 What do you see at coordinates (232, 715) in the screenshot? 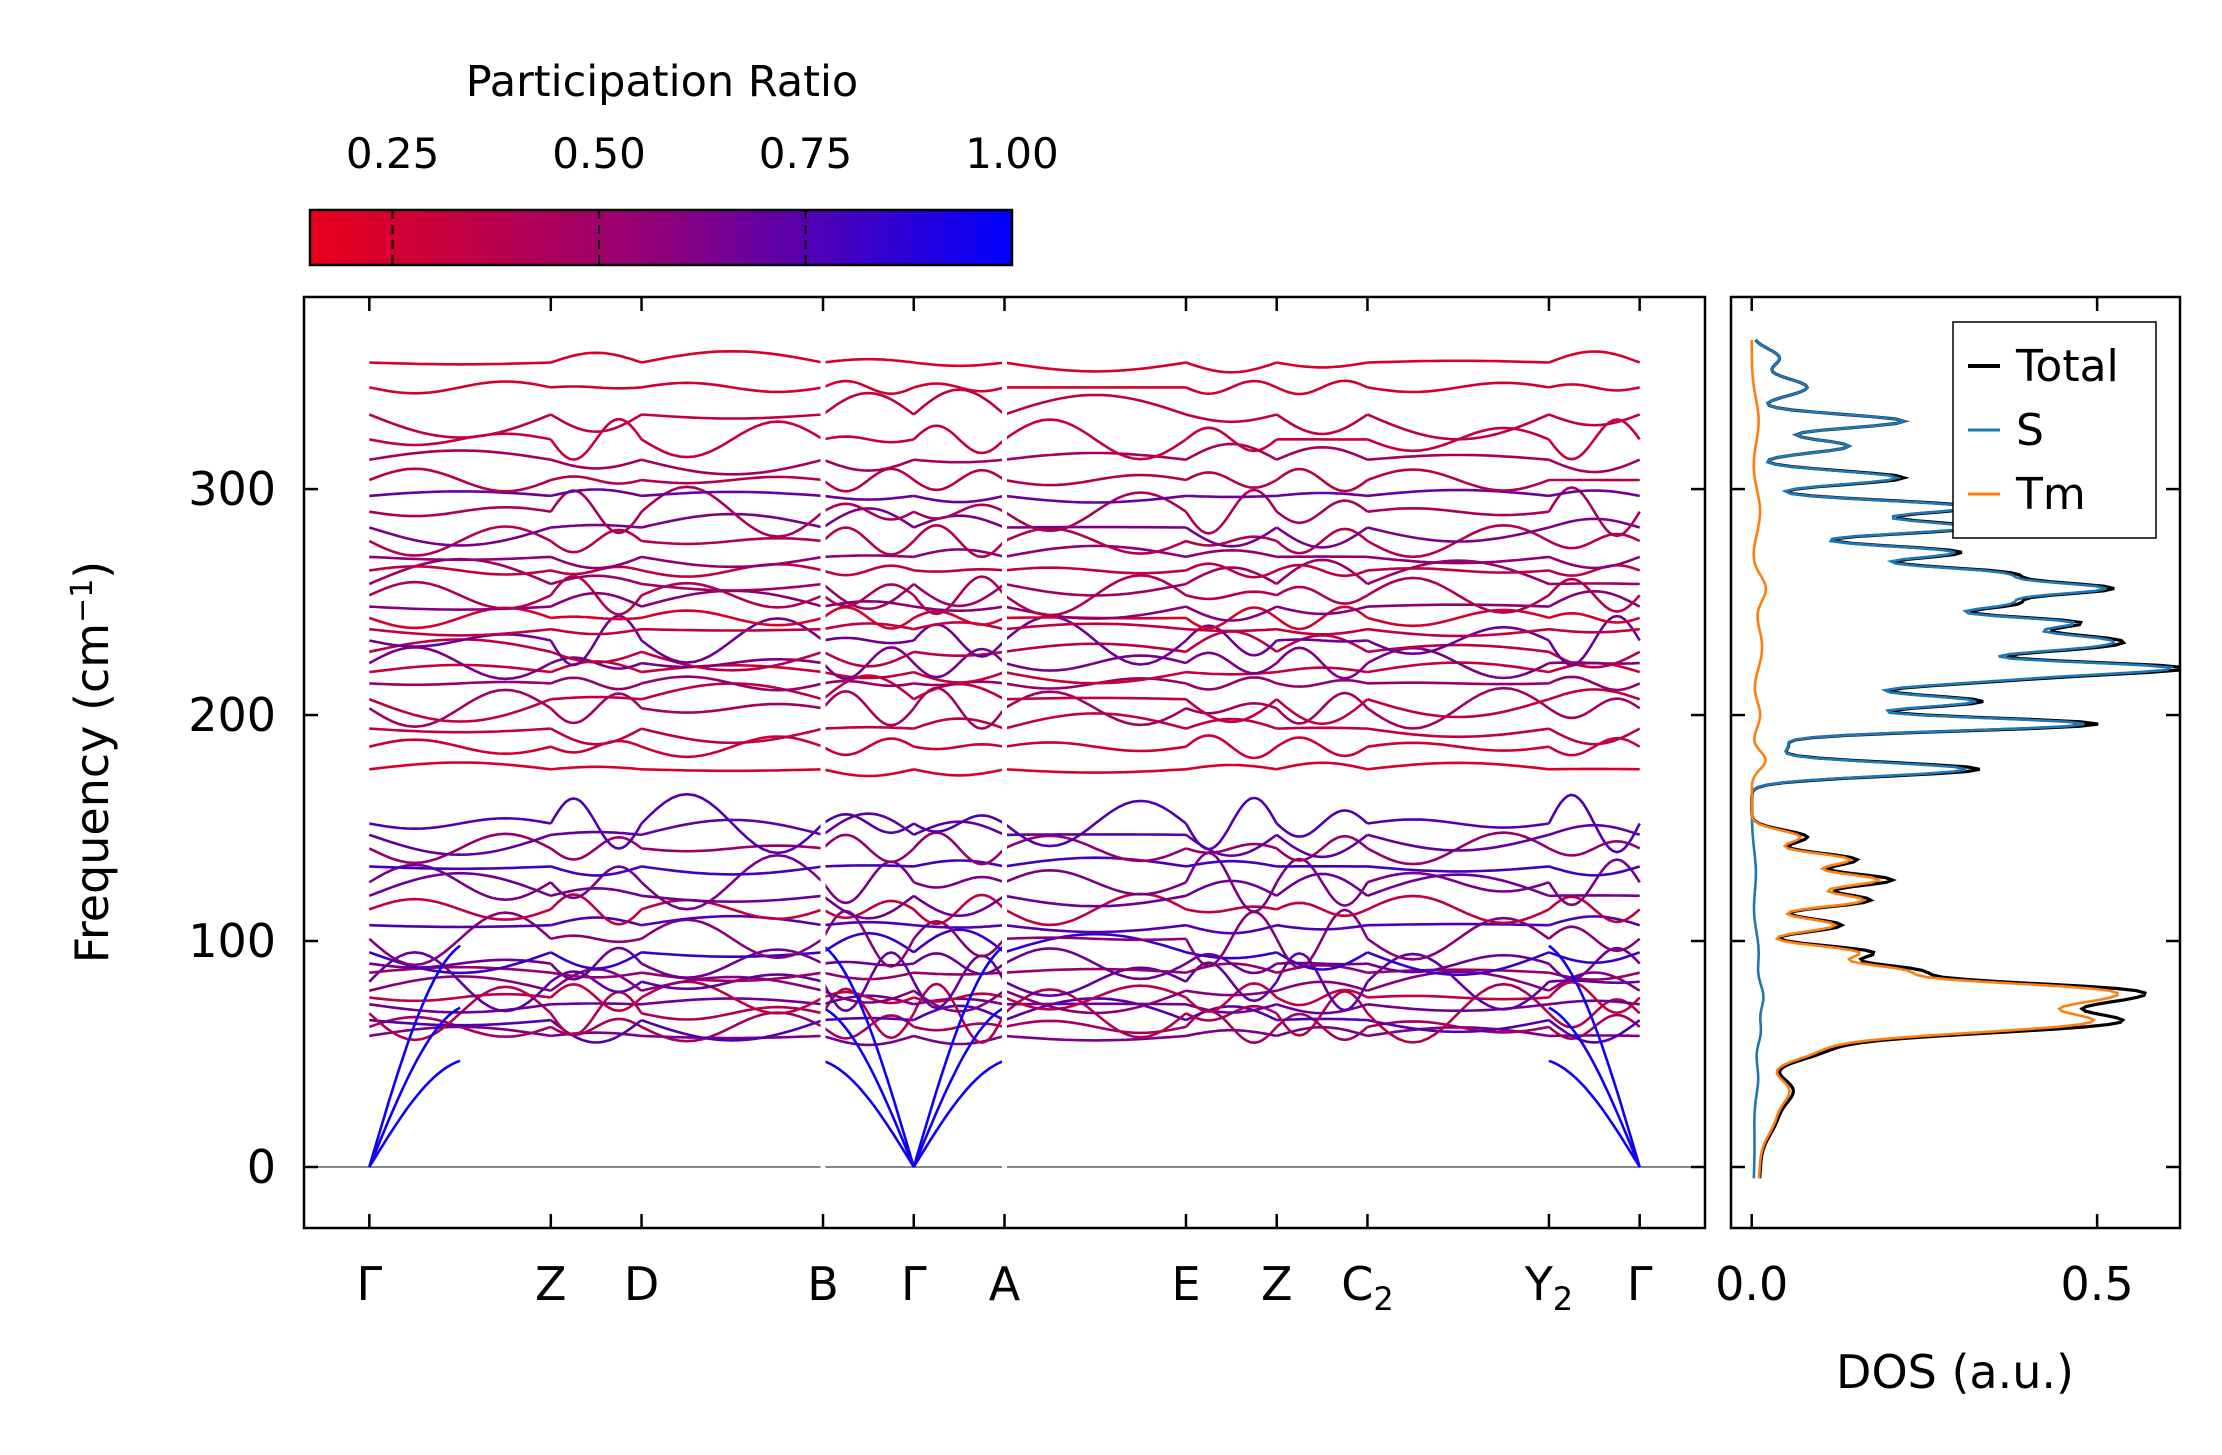
I see `y-tick-label: 200` at bounding box center [232, 715].